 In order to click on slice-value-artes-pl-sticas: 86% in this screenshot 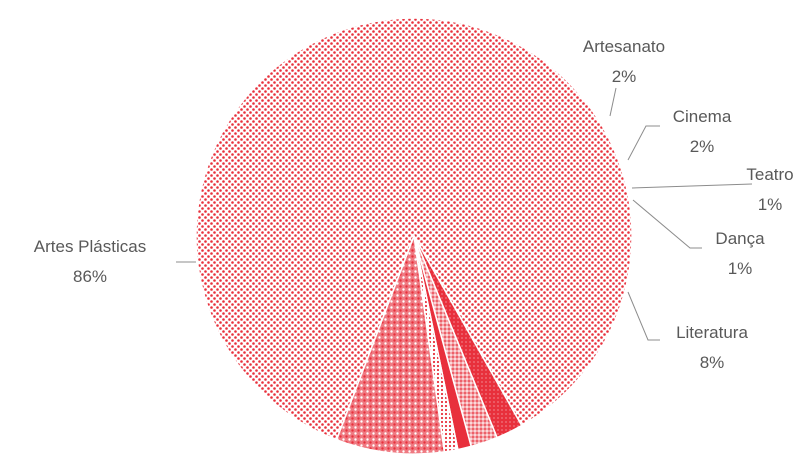, I will do `click(90, 276)`.